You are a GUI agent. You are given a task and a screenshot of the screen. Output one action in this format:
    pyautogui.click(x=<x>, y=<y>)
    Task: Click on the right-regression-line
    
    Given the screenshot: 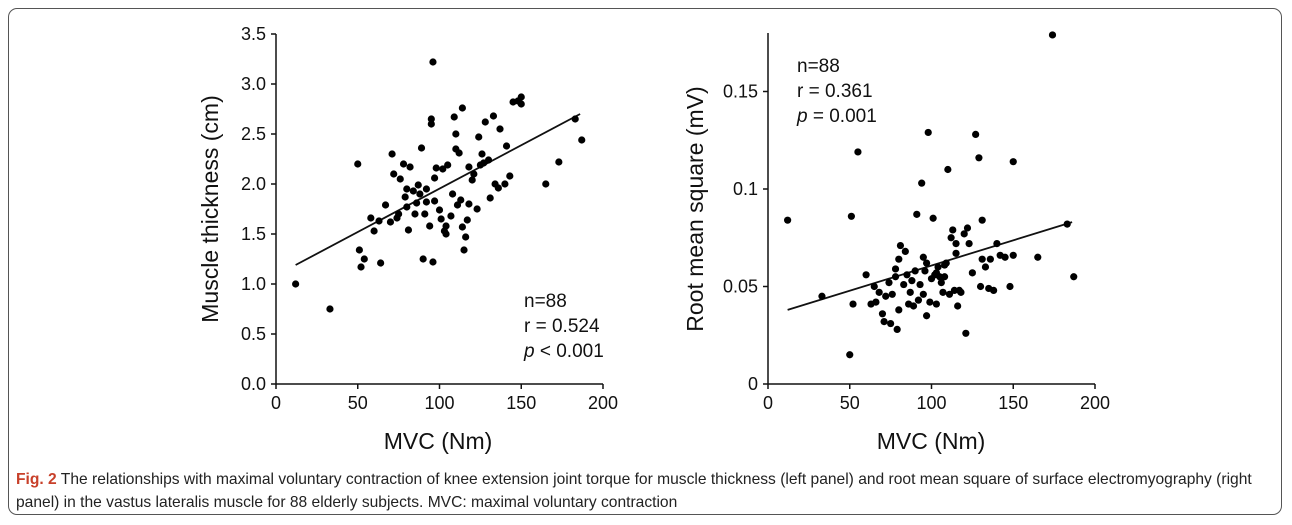 What is the action you would take?
    pyautogui.click(x=930, y=266)
    